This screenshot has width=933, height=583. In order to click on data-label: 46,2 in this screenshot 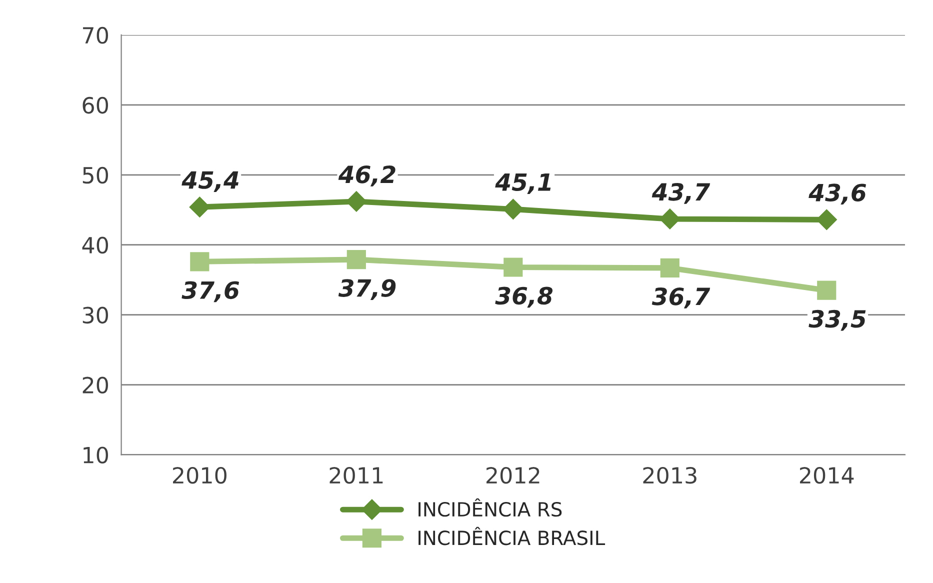, I will do `click(367, 175)`.